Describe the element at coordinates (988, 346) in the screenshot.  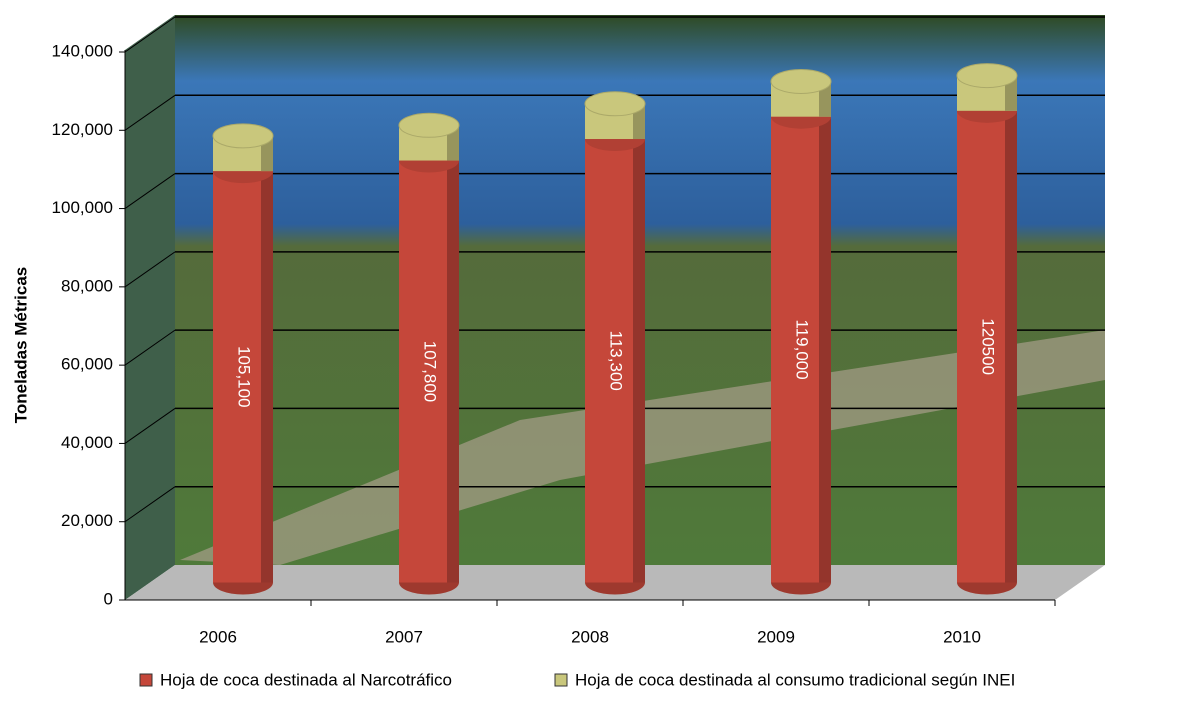
I see `value-label: 120500` at that location.